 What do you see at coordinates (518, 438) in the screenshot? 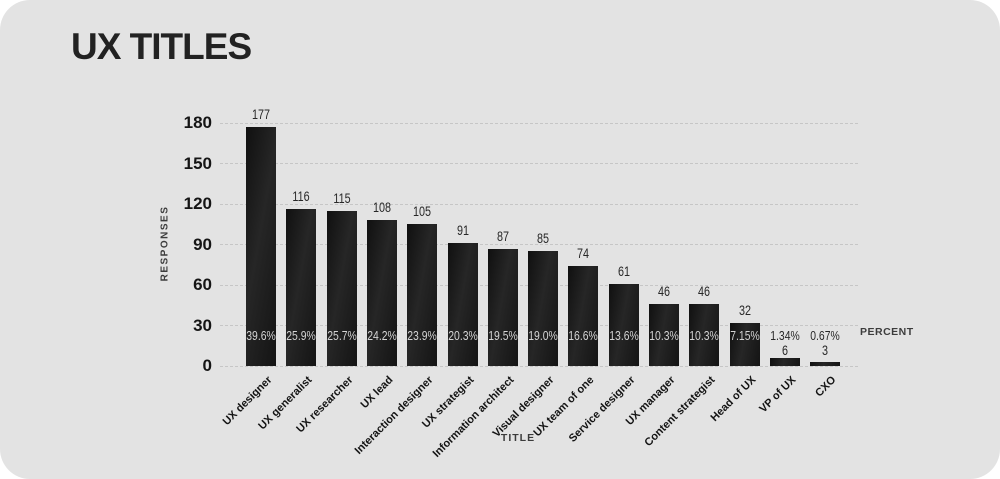
I see `x-axis-label: TITLE` at bounding box center [518, 438].